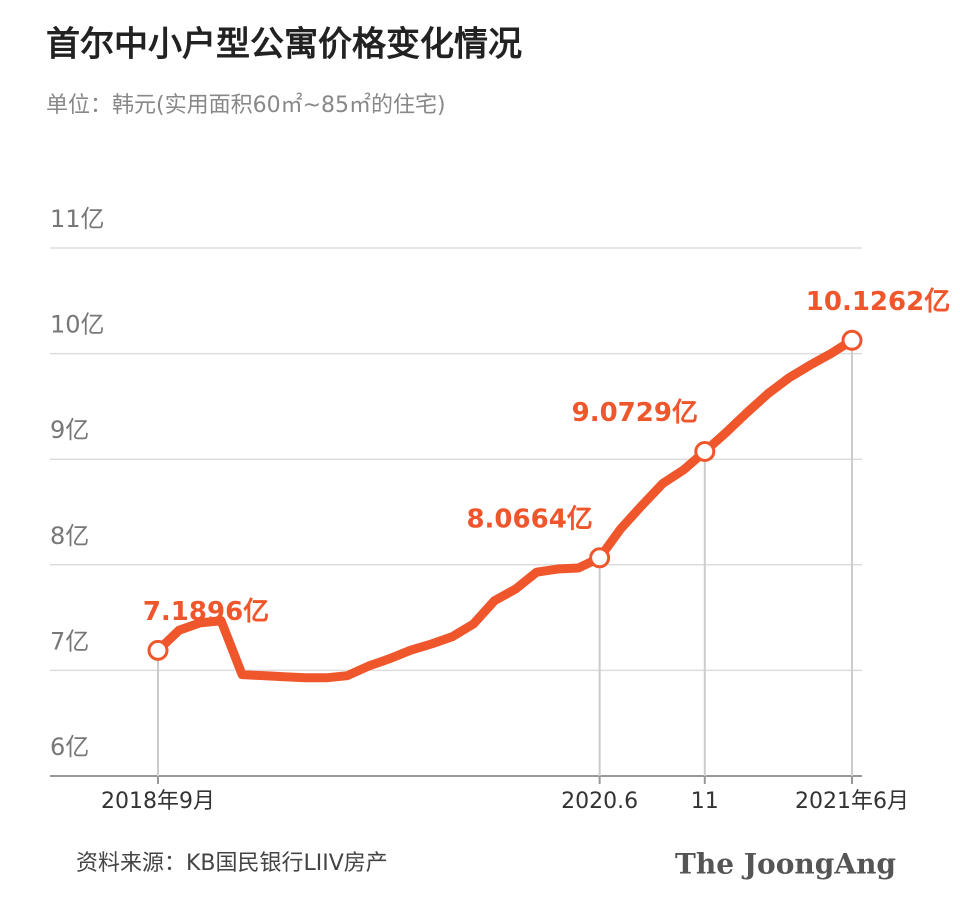 The width and height of the screenshot is (960, 922). I want to click on brand: The JoongAng, so click(785, 864).